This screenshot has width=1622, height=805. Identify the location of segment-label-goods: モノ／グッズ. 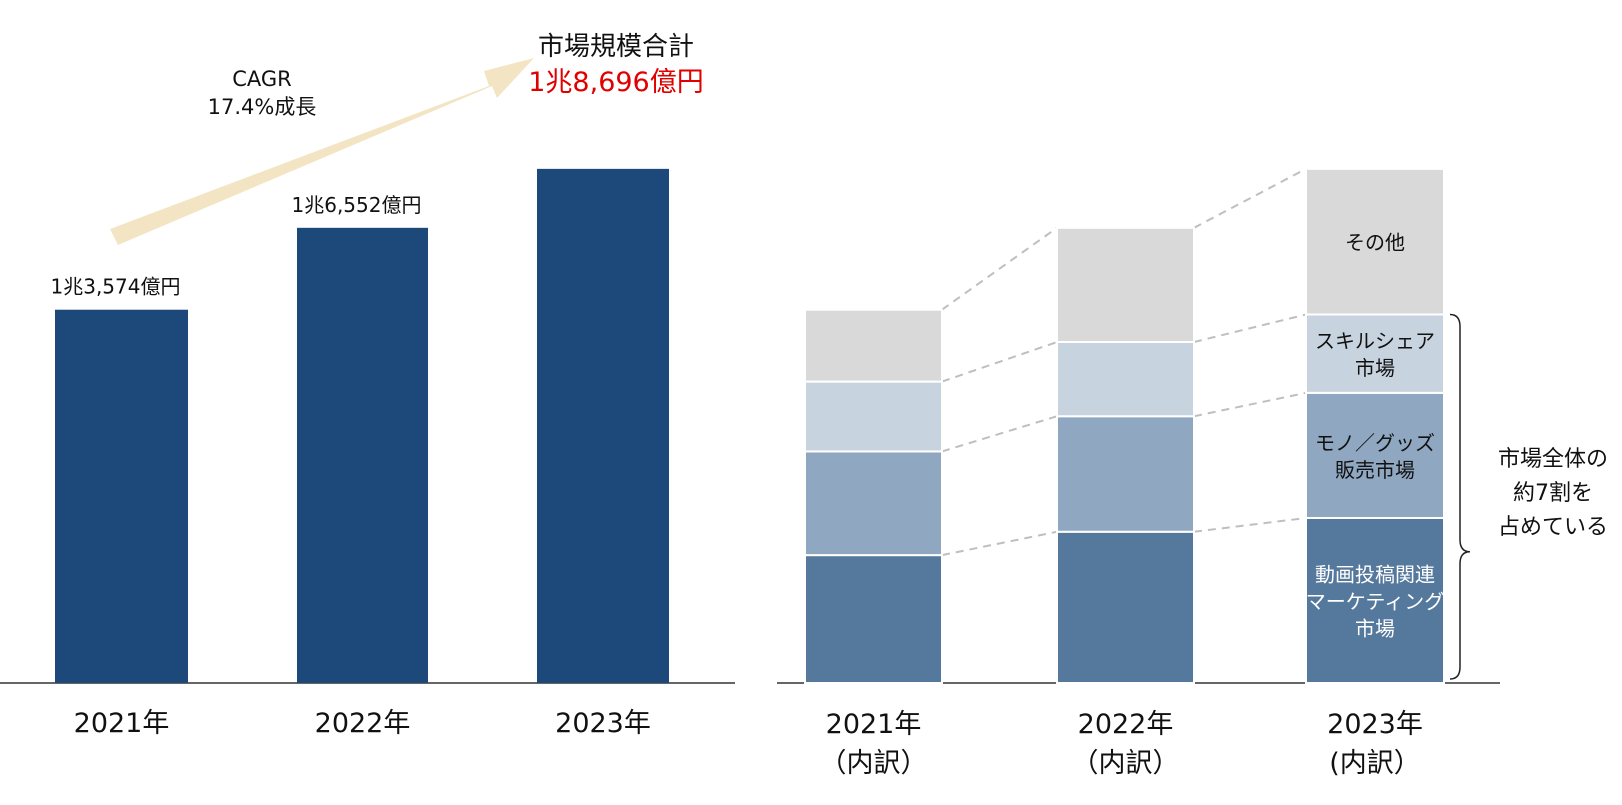
(1375, 443).